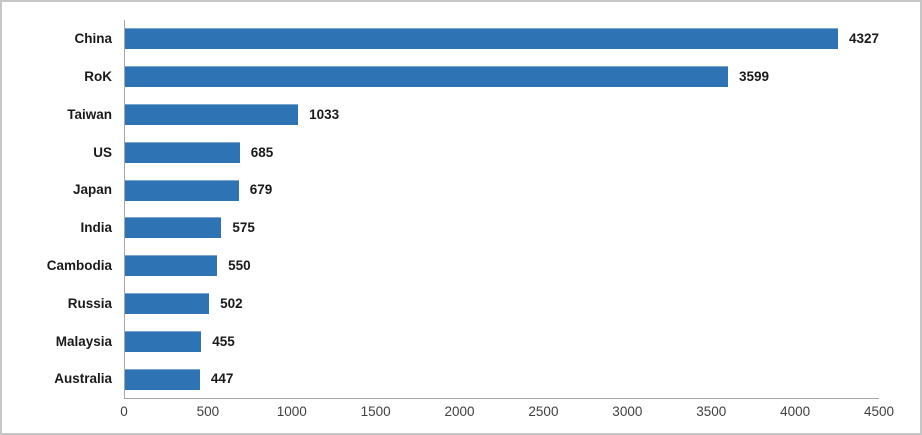  Describe the element at coordinates (83, 341) in the screenshot. I see `category-label: Malaysia` at that location.